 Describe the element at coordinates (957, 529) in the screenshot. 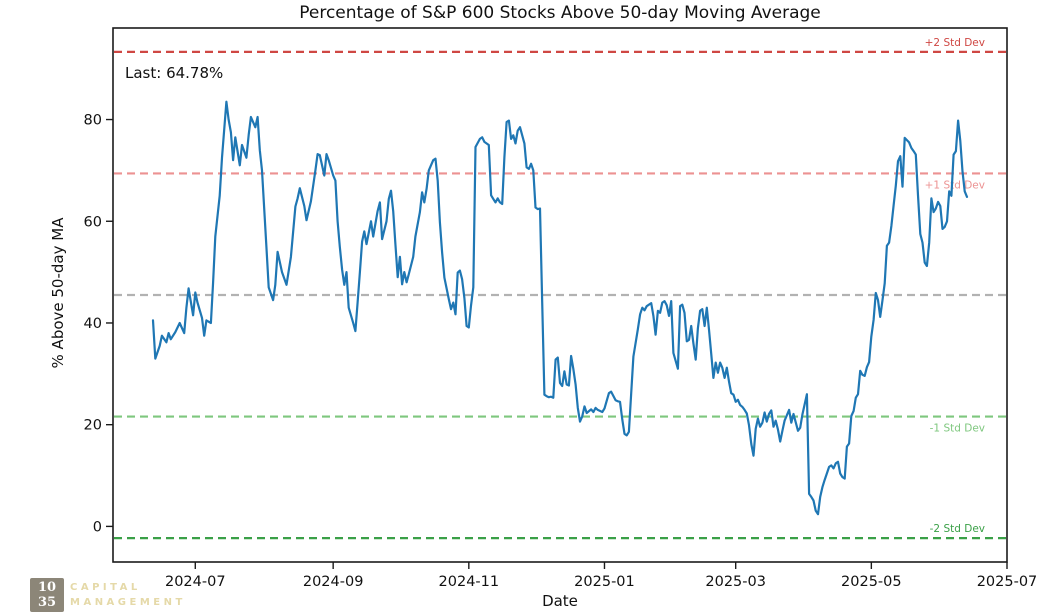

I see `ref-line-label: -2 Std Dev` at that location.